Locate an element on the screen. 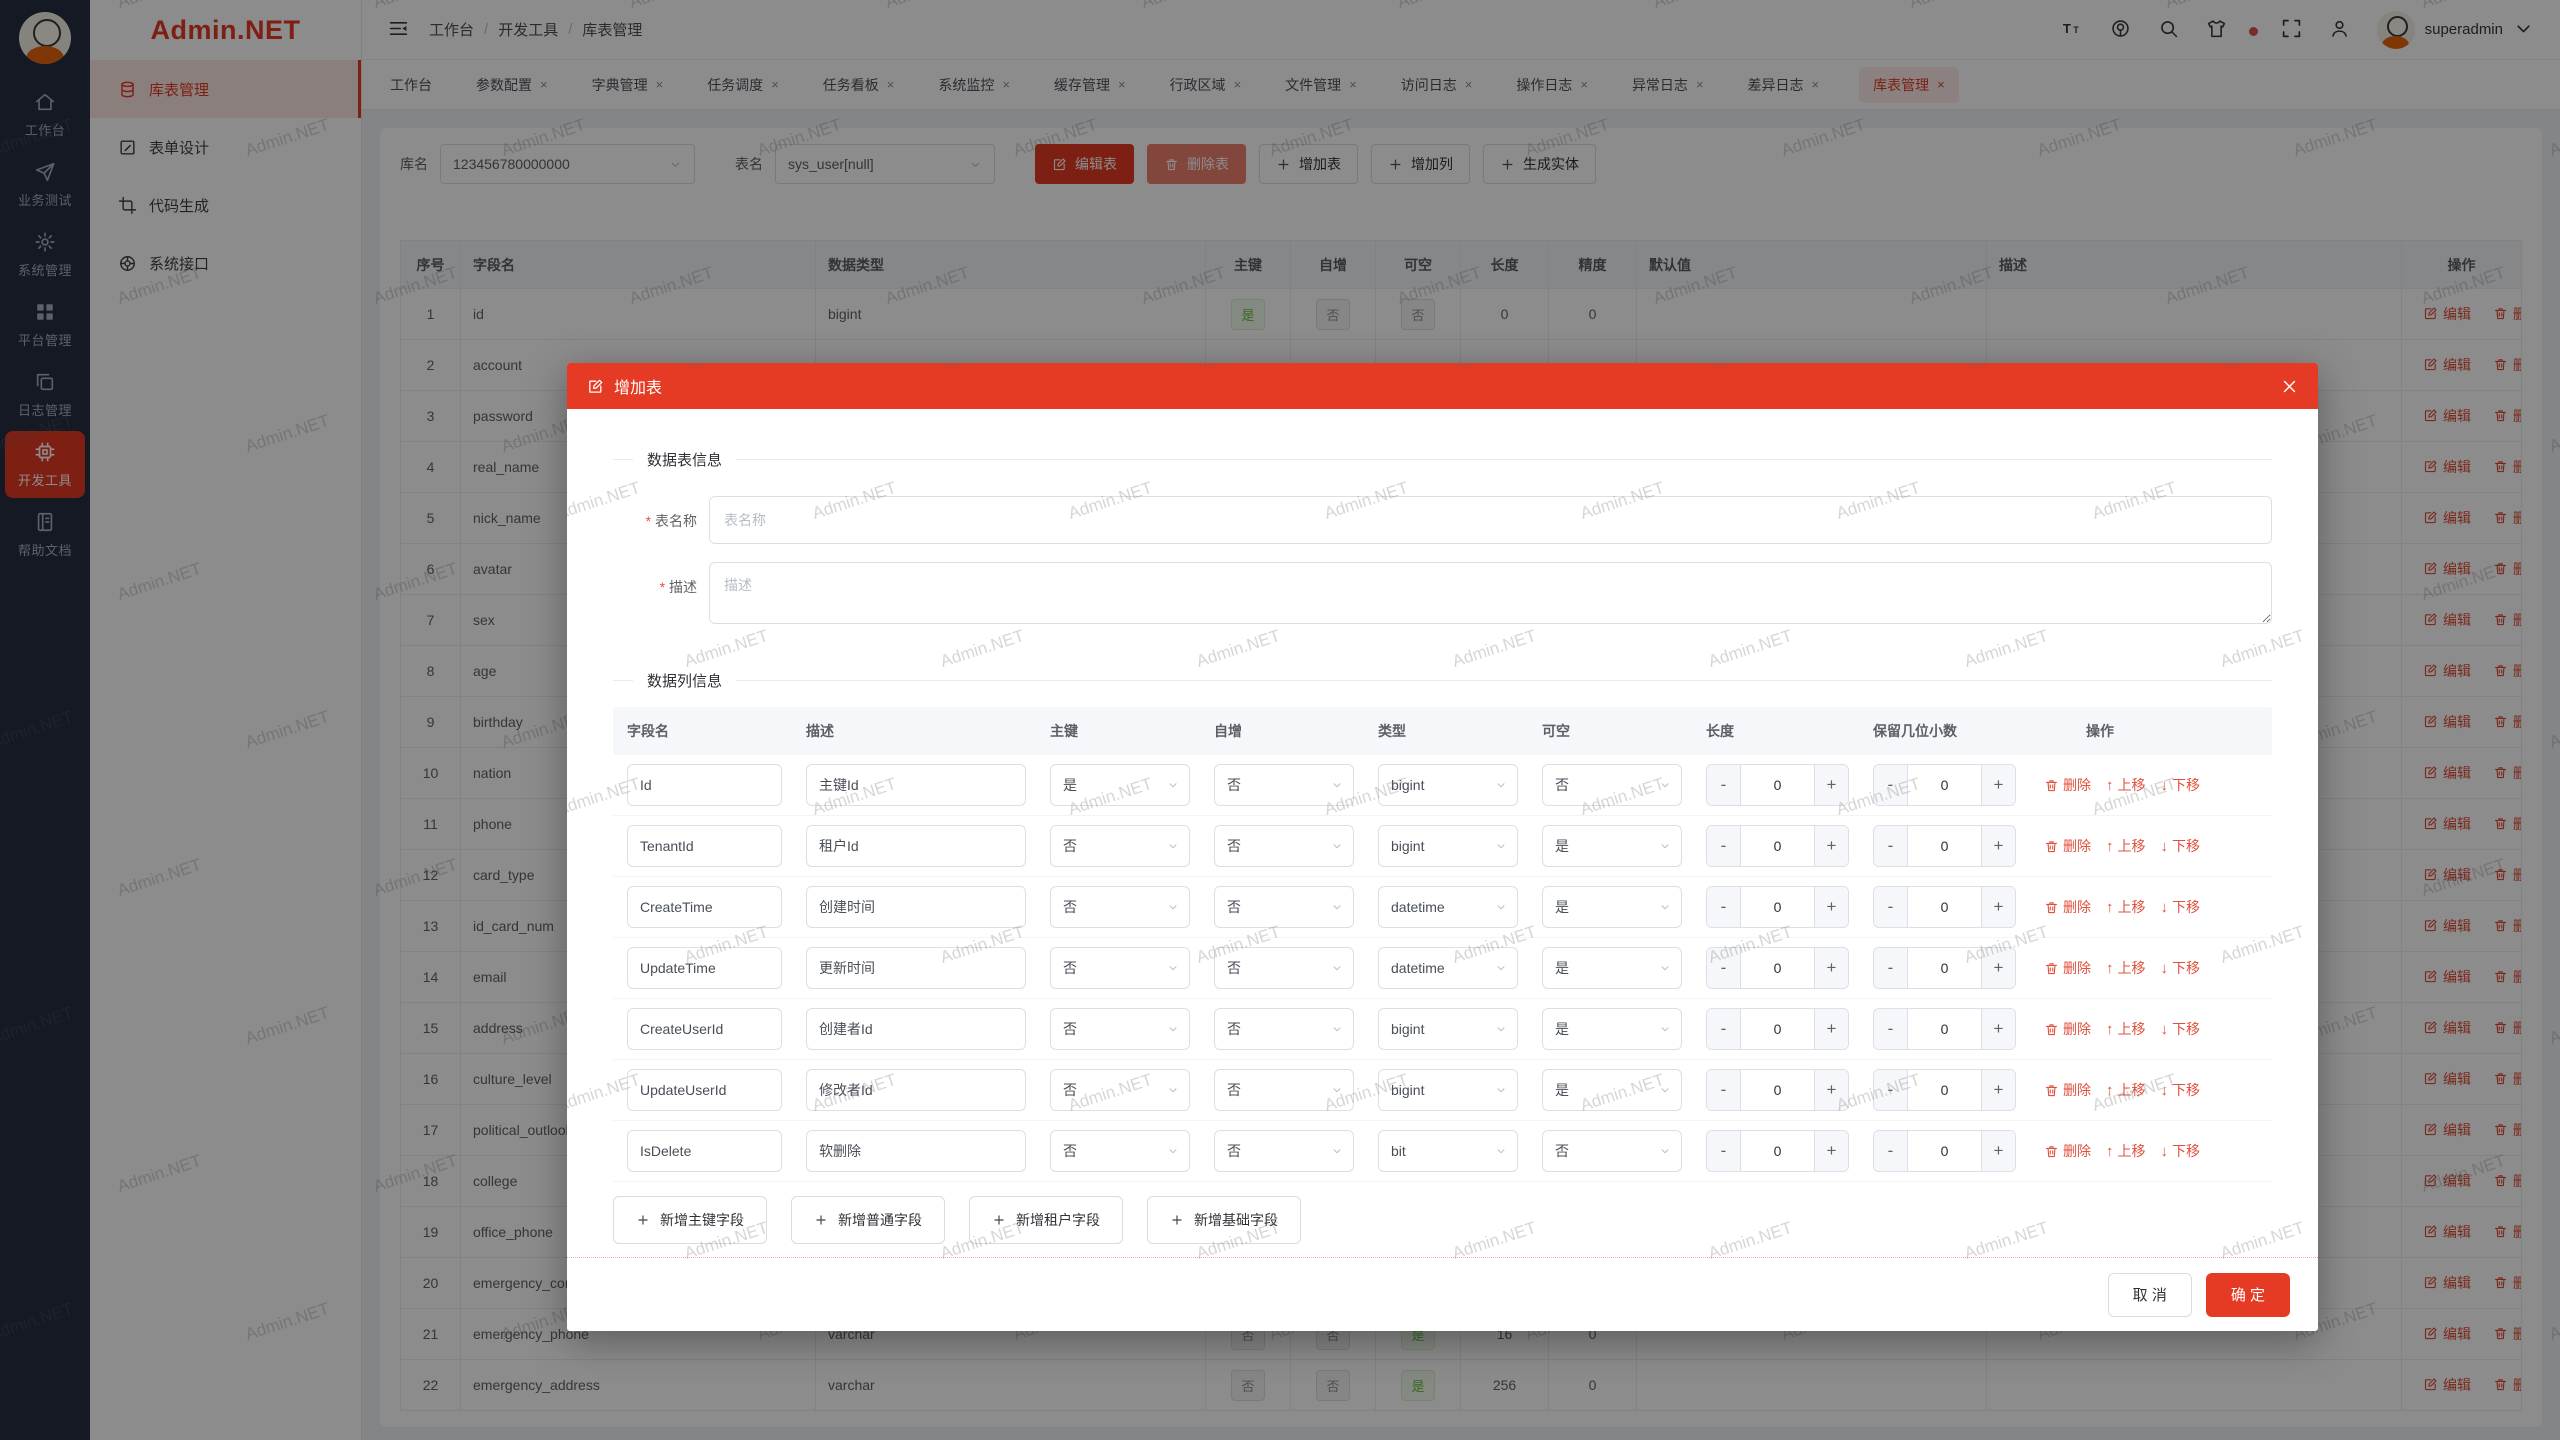 This screenshot has width=2560, height=1440. add-tenant-field-button: 新增租户字段 is located at coordinates (1046, 1220).